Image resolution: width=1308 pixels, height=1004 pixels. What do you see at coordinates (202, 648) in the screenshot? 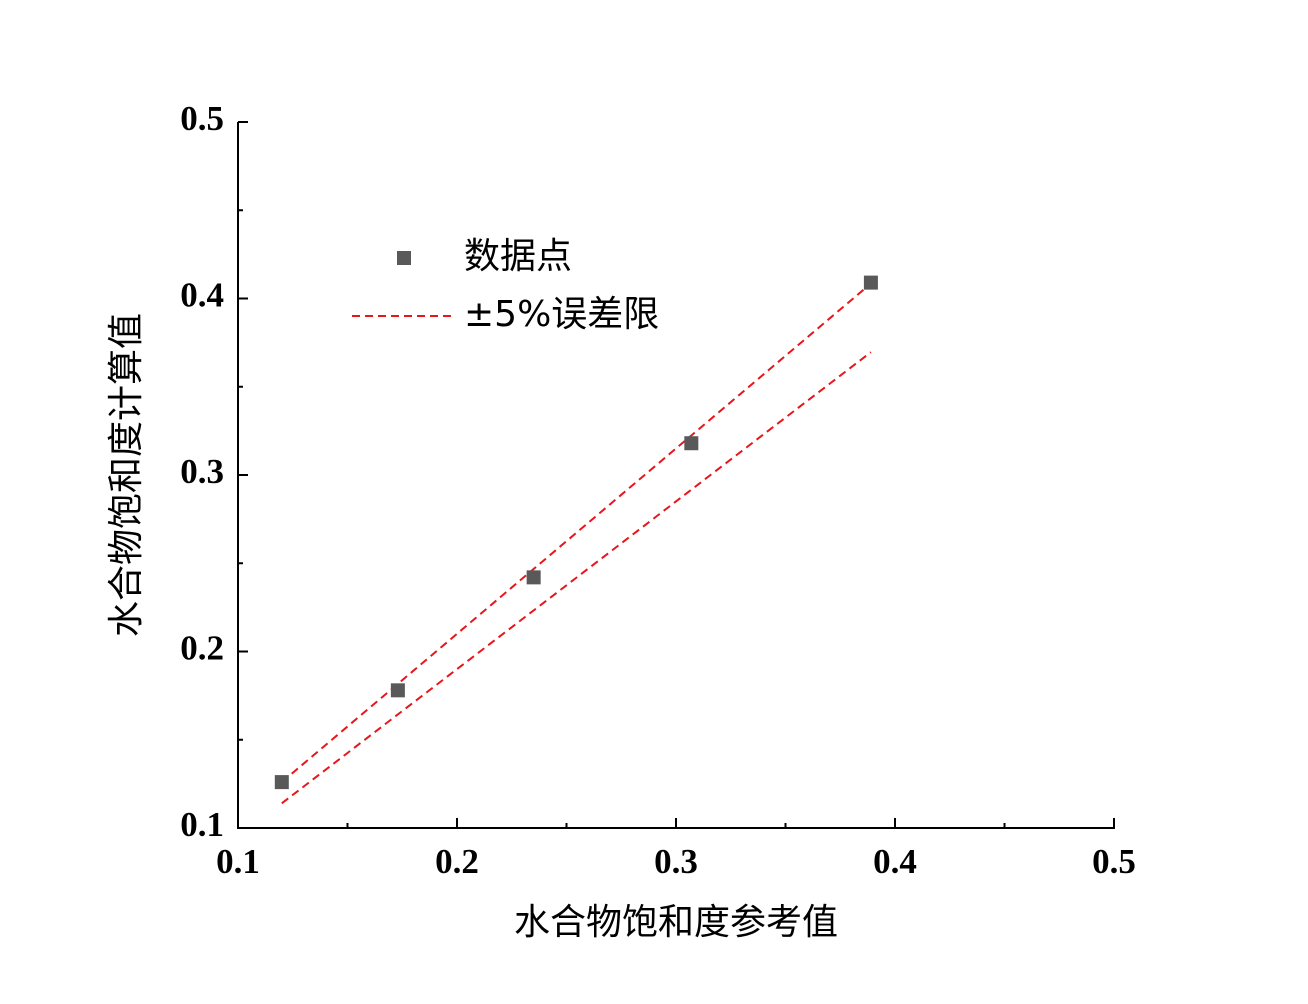
I see `y-tick-label: 0.2` at bounding box center [202, 648].